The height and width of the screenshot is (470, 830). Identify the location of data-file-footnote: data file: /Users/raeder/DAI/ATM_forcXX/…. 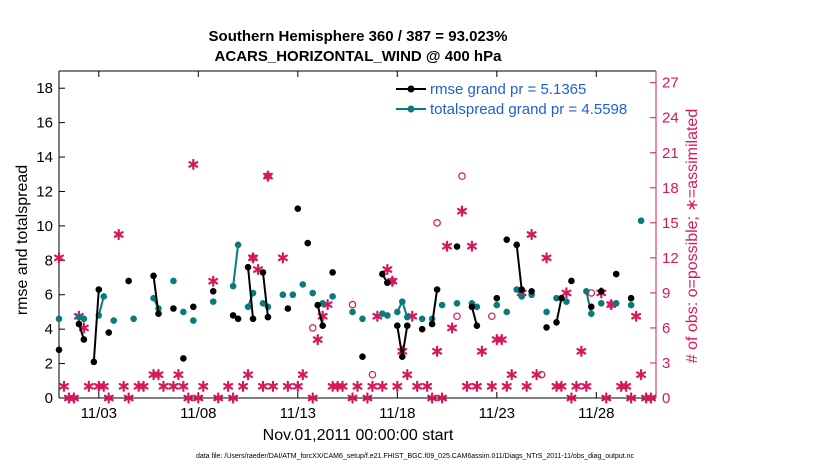
(415, 456).